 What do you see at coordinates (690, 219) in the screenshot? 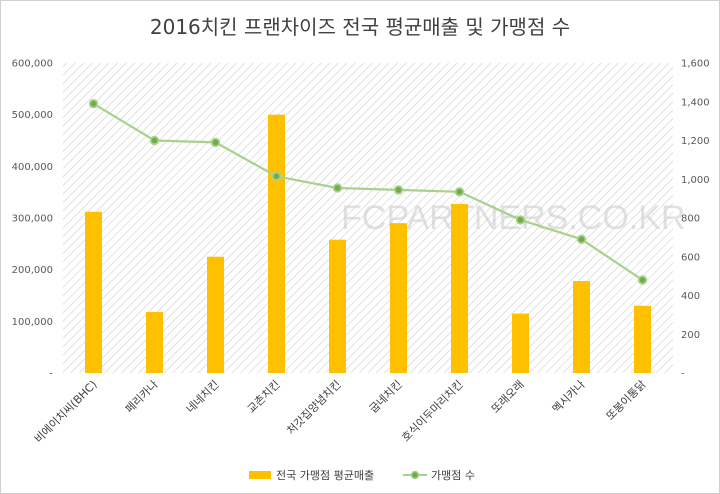
I see `right-tick-label: 800` at bounding box center [690, 219].